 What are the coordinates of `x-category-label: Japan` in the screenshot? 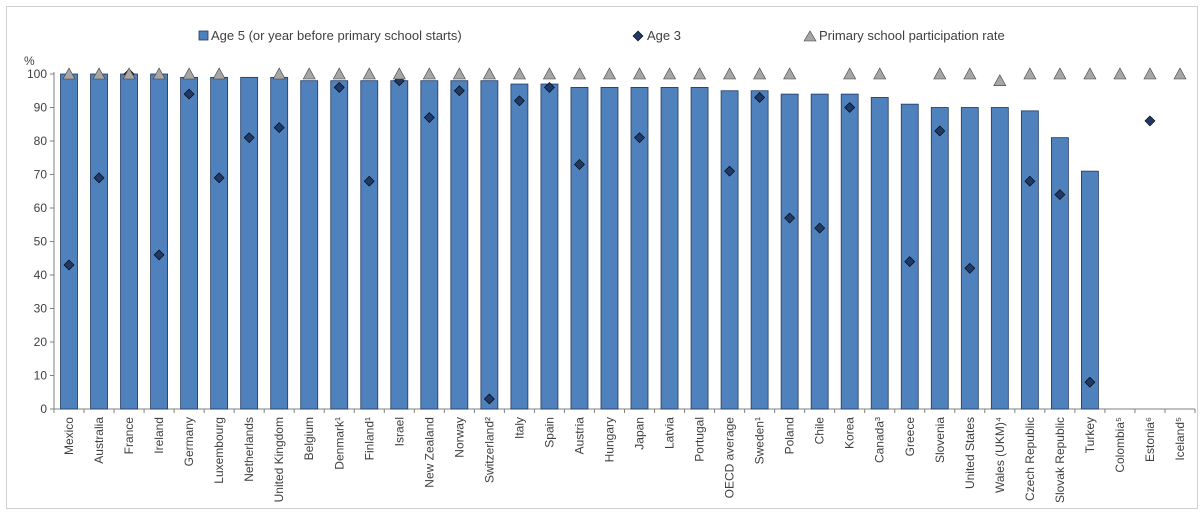 It's located at (640, 433).